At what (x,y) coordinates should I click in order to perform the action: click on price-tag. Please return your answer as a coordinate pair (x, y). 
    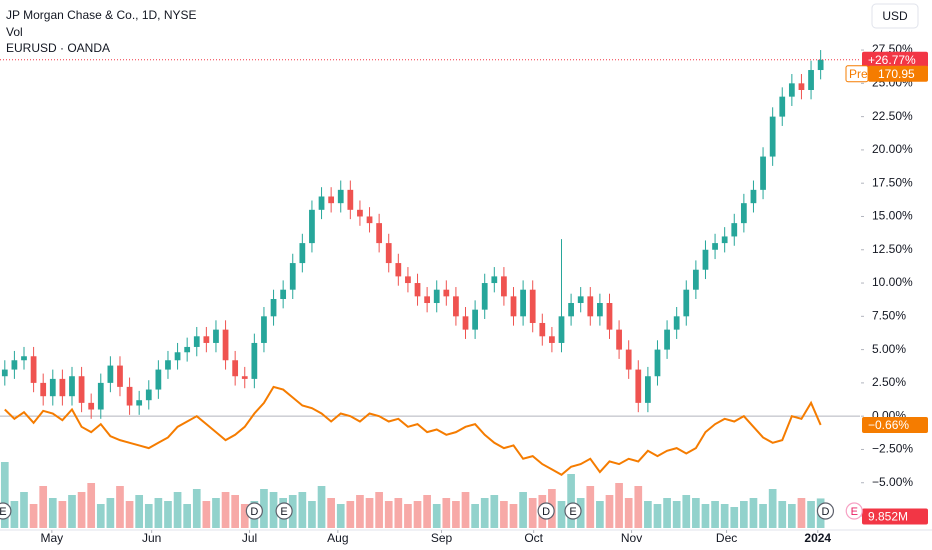
    Looking at the image, I should click on (895, 59).